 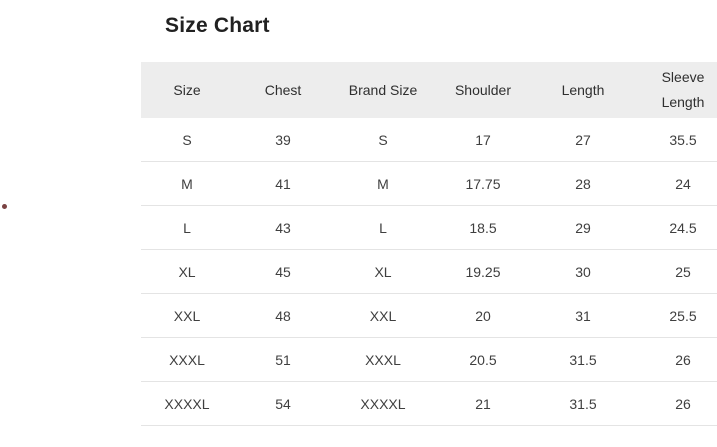 I want to click on table-cell: 25.5, so click(x=683, y=315).